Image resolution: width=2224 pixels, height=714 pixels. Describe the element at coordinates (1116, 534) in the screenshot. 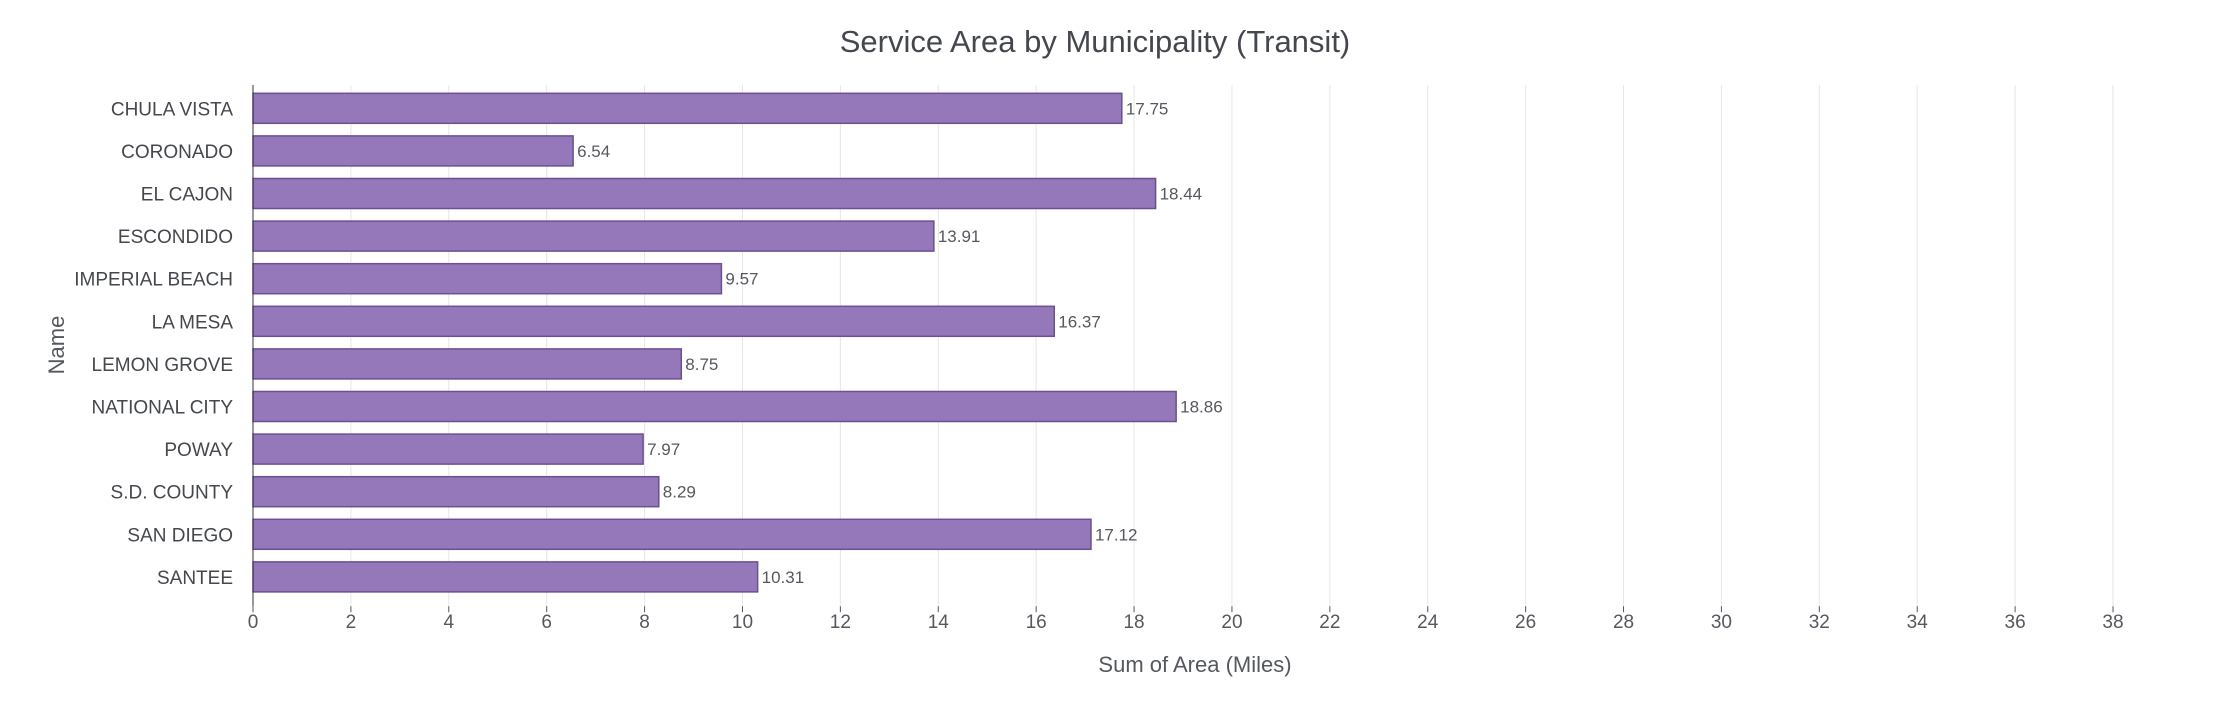

I see `bar-value-label: 17.12` at that location.